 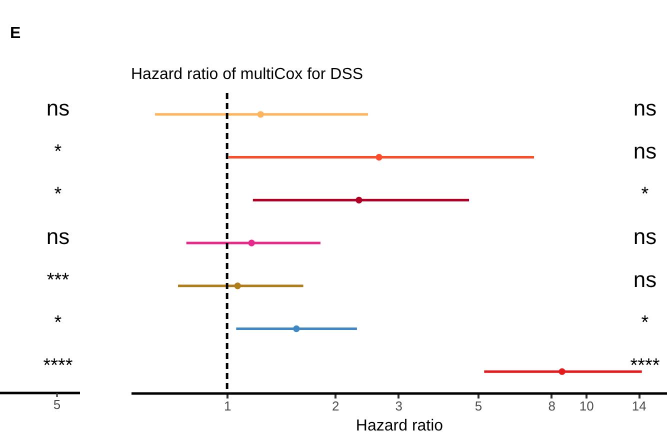 What do you see at coordinates (247, 74) in the screenshot?
I see `chart-title: Hazard ratio of multiCox for DSS` at bounding box center [247, 74].